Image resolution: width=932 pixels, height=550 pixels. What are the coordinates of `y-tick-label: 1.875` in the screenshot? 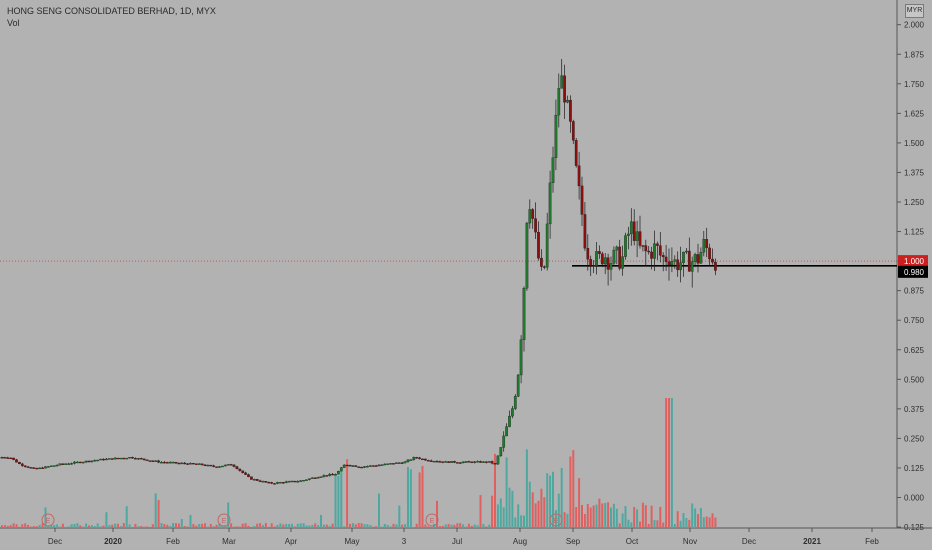 It's located at (914, 54).